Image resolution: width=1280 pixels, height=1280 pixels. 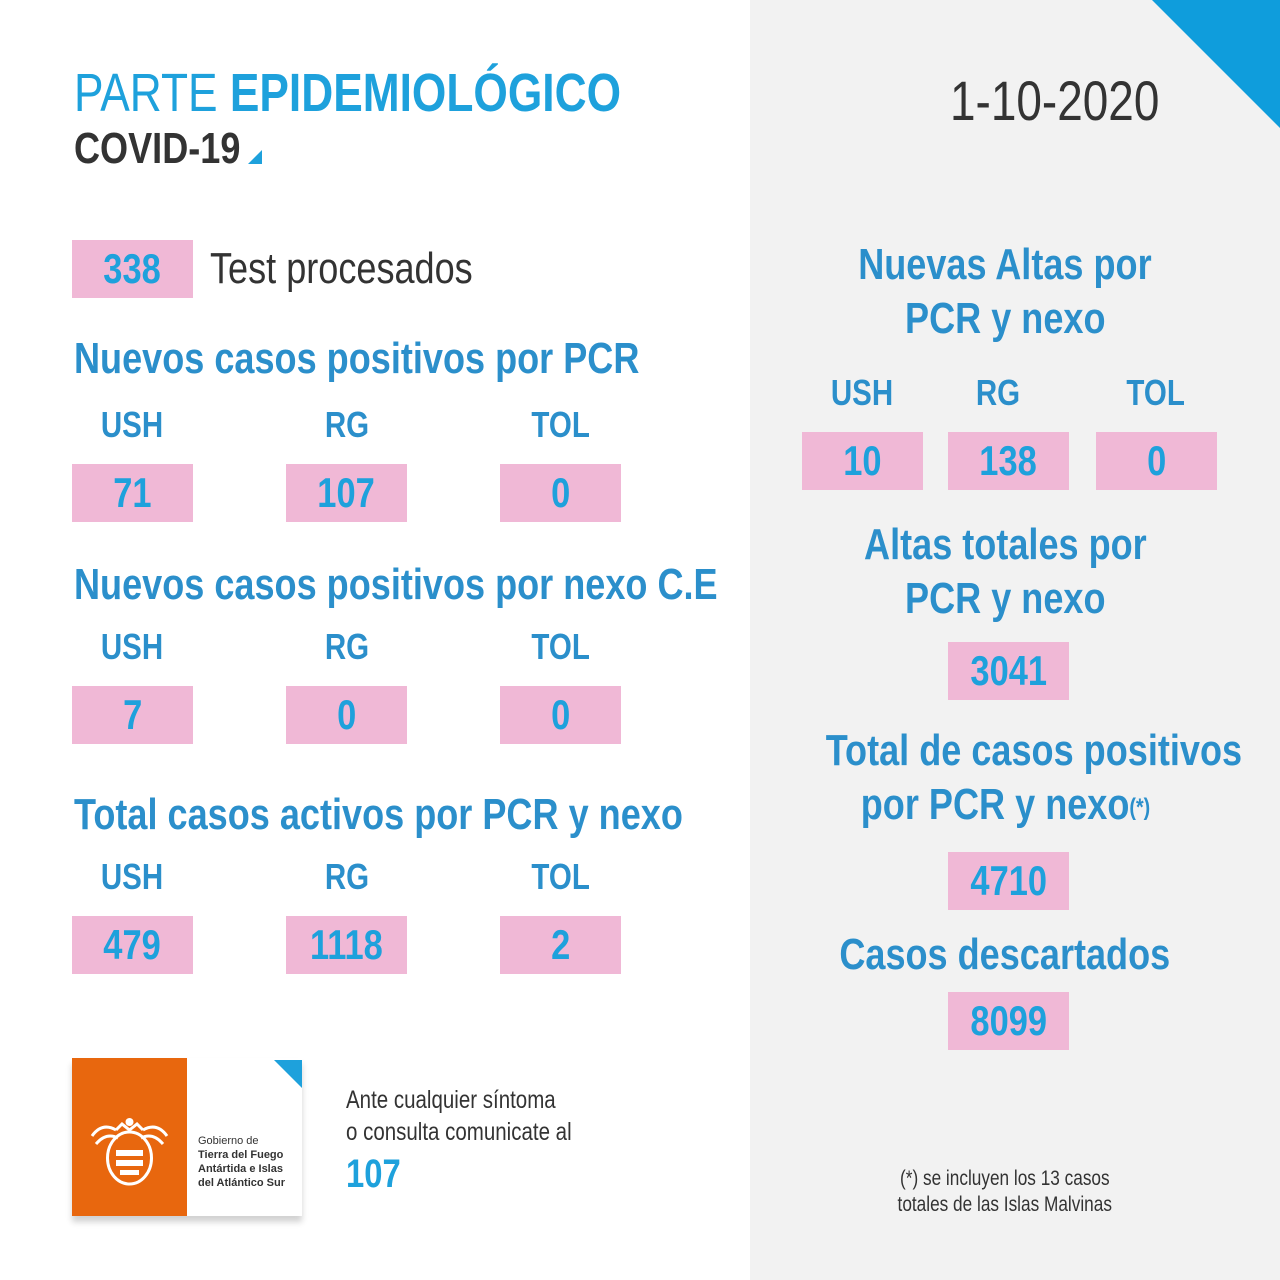 I want to click on page-subtitle: COVID-19, so click(x=157, y=148).